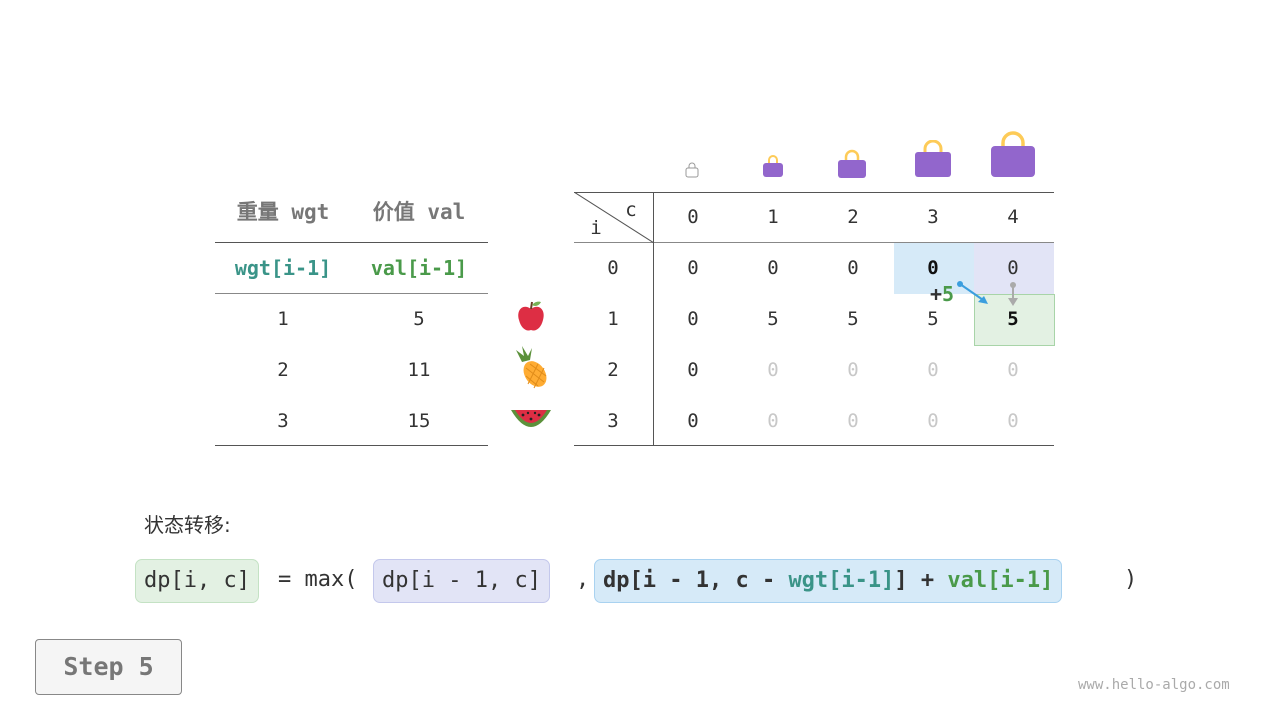 The width and height of the screenshot is (1280, 720). What do you see at coordinates (942, 294) in the screenshot?
I see `value-annotation: +5` at bounding box center [942, 294].